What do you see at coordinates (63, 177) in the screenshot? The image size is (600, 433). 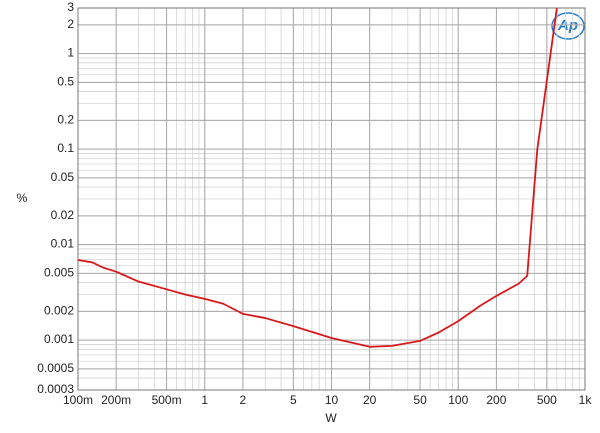 I see `y-tick-label: 0.05` at bounding box center [63, 177].